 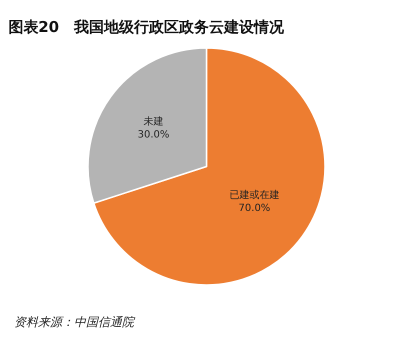 I want to click on data-label: 70.0%, so click(x=254, y=208).